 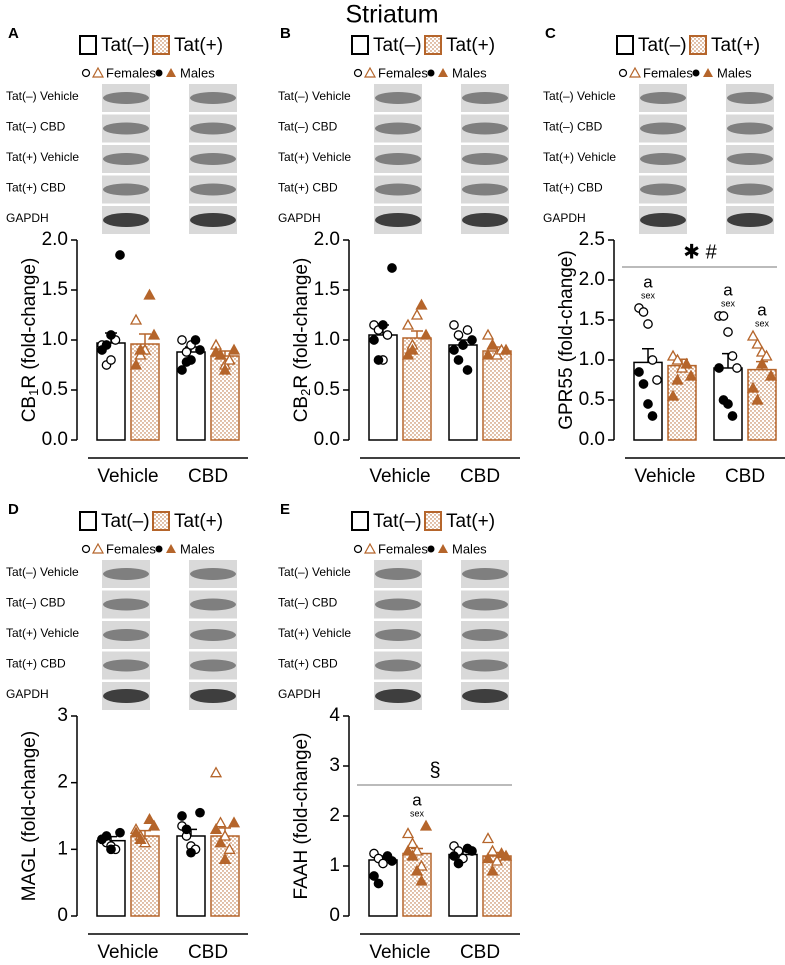 What do you see at coordinates (592, 239) in the screenshot?
I see `y-tick-label: 2.5` at bounding box center [592, 239].